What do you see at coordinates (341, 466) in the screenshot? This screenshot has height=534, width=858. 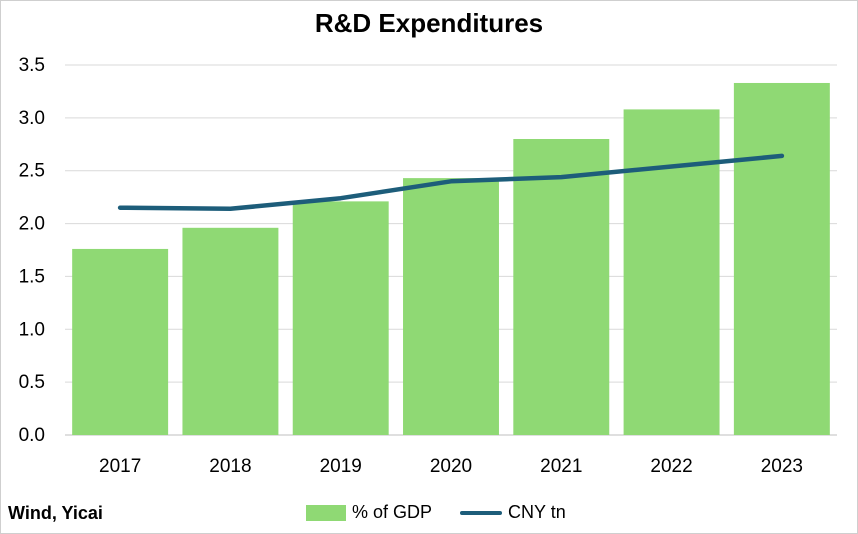 I see `x-tick-label: 2019` at bounding box center [341, 466].